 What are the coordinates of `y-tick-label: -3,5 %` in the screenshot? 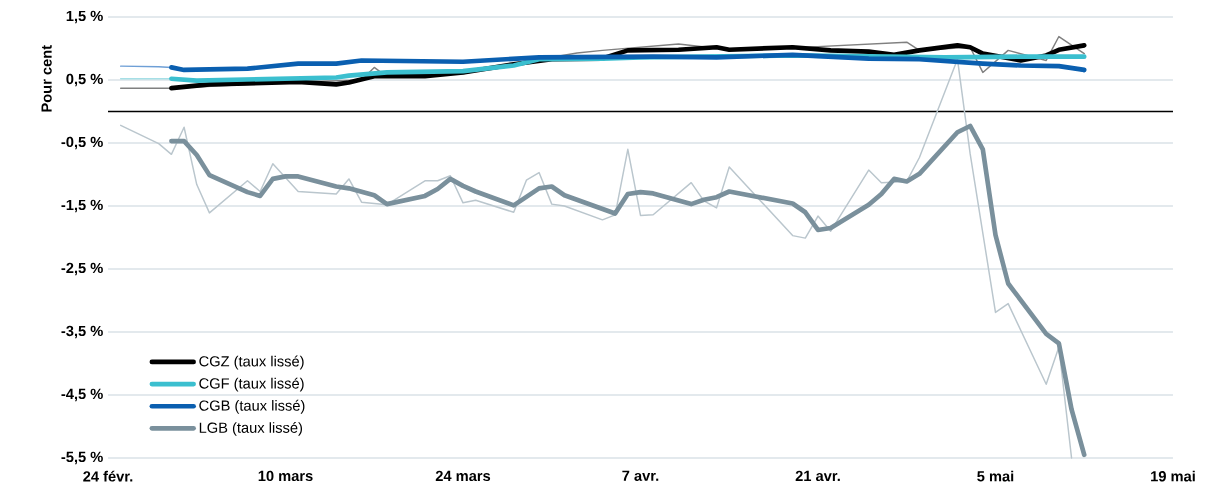 It's located at (82, 332).